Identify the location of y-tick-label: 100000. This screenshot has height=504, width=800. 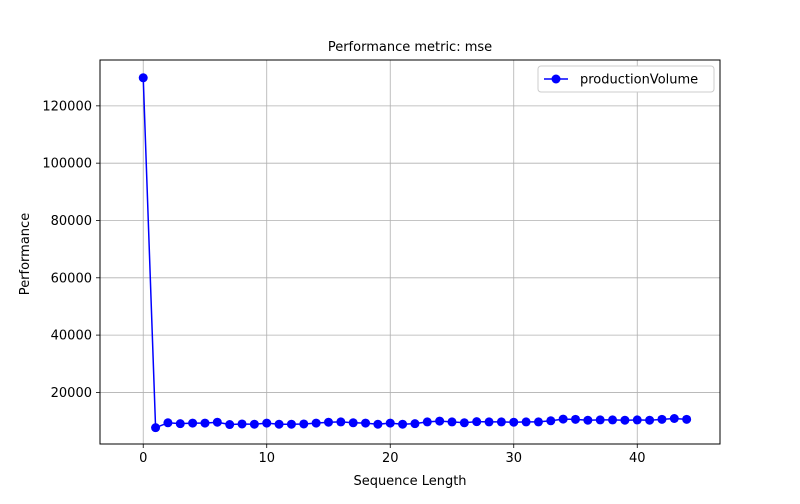
(67, 164).